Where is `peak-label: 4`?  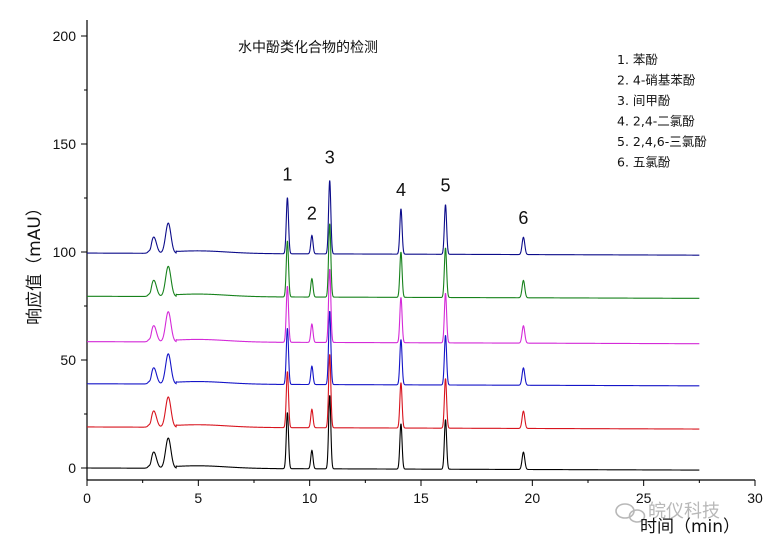 peak-label: 4 is located at coordinates (401, 190).